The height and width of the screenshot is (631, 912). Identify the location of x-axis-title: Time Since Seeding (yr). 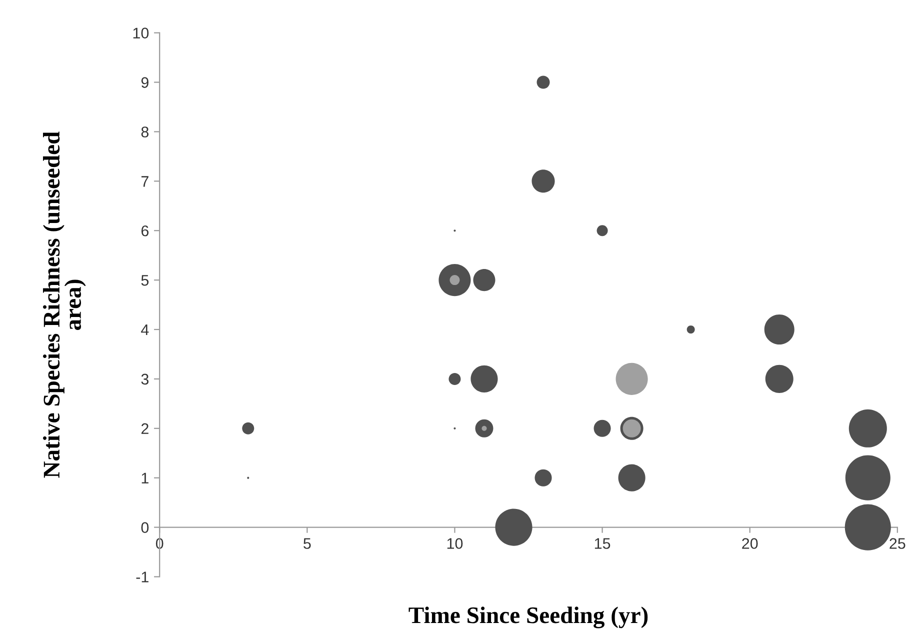
(528, 617).